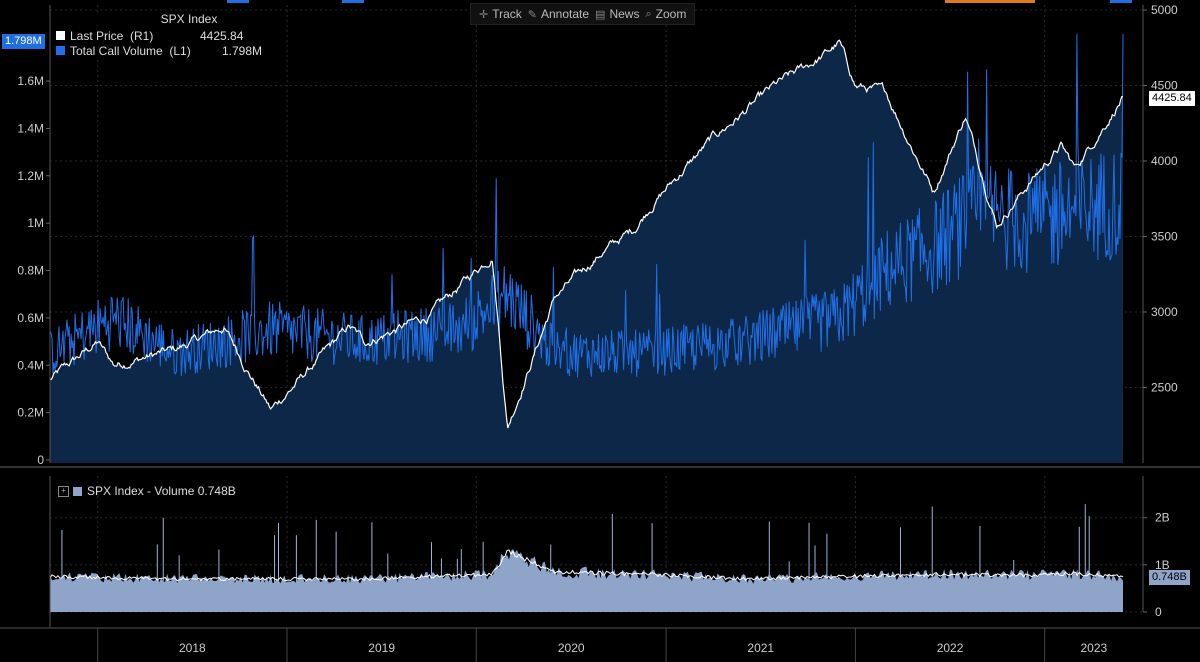 Image resolution: width=1200 pixels, height=662 pixels. Describe the element at coordinates (63, 491) in the screenshot. I see `expand-icon: +` at that location.